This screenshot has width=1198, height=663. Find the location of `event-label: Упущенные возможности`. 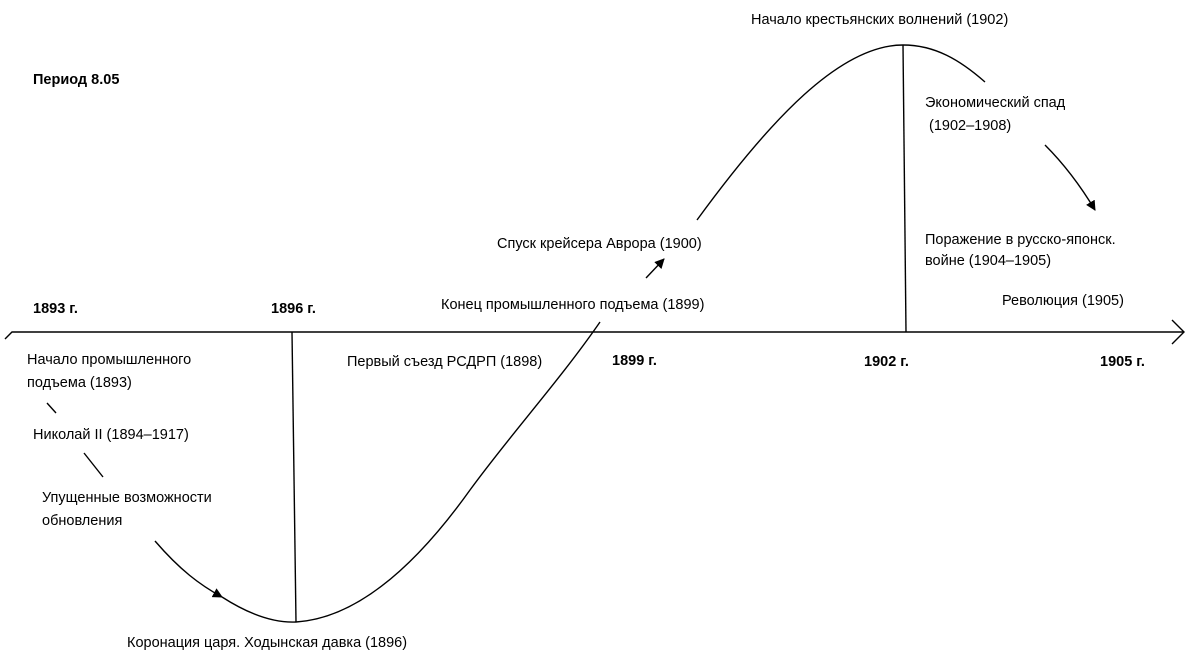

event-label: Упущенные возможности is located at coordinates (127, 498).